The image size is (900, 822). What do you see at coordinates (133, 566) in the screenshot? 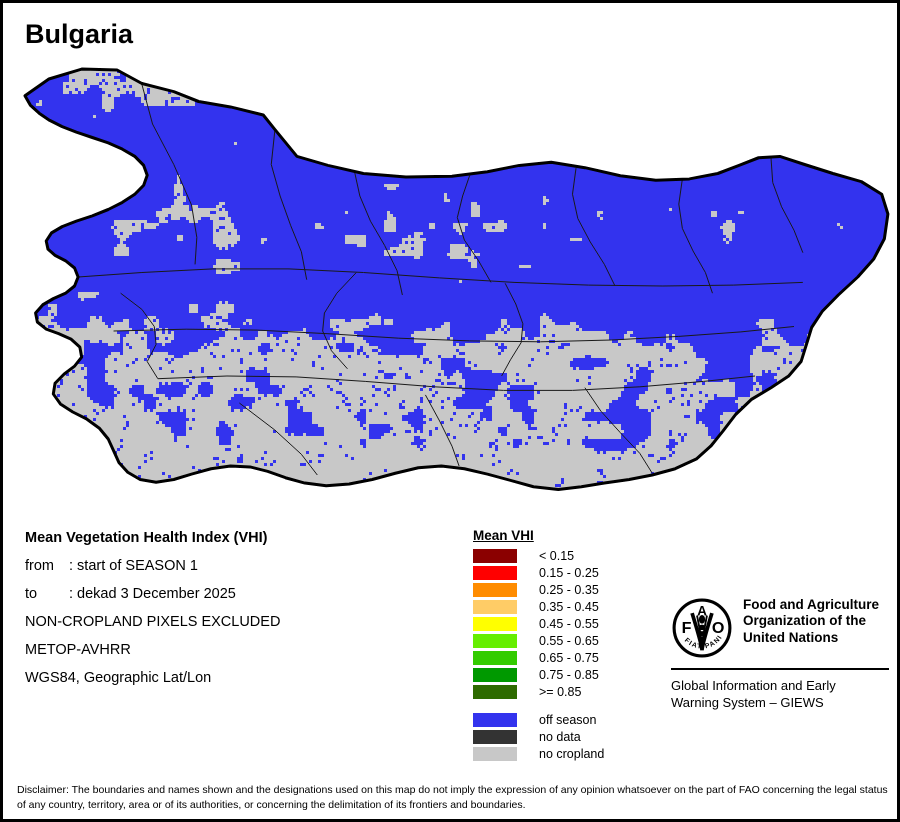
I see `info-from-value: : start of SEASON 1` at bounding box center [133, 566].